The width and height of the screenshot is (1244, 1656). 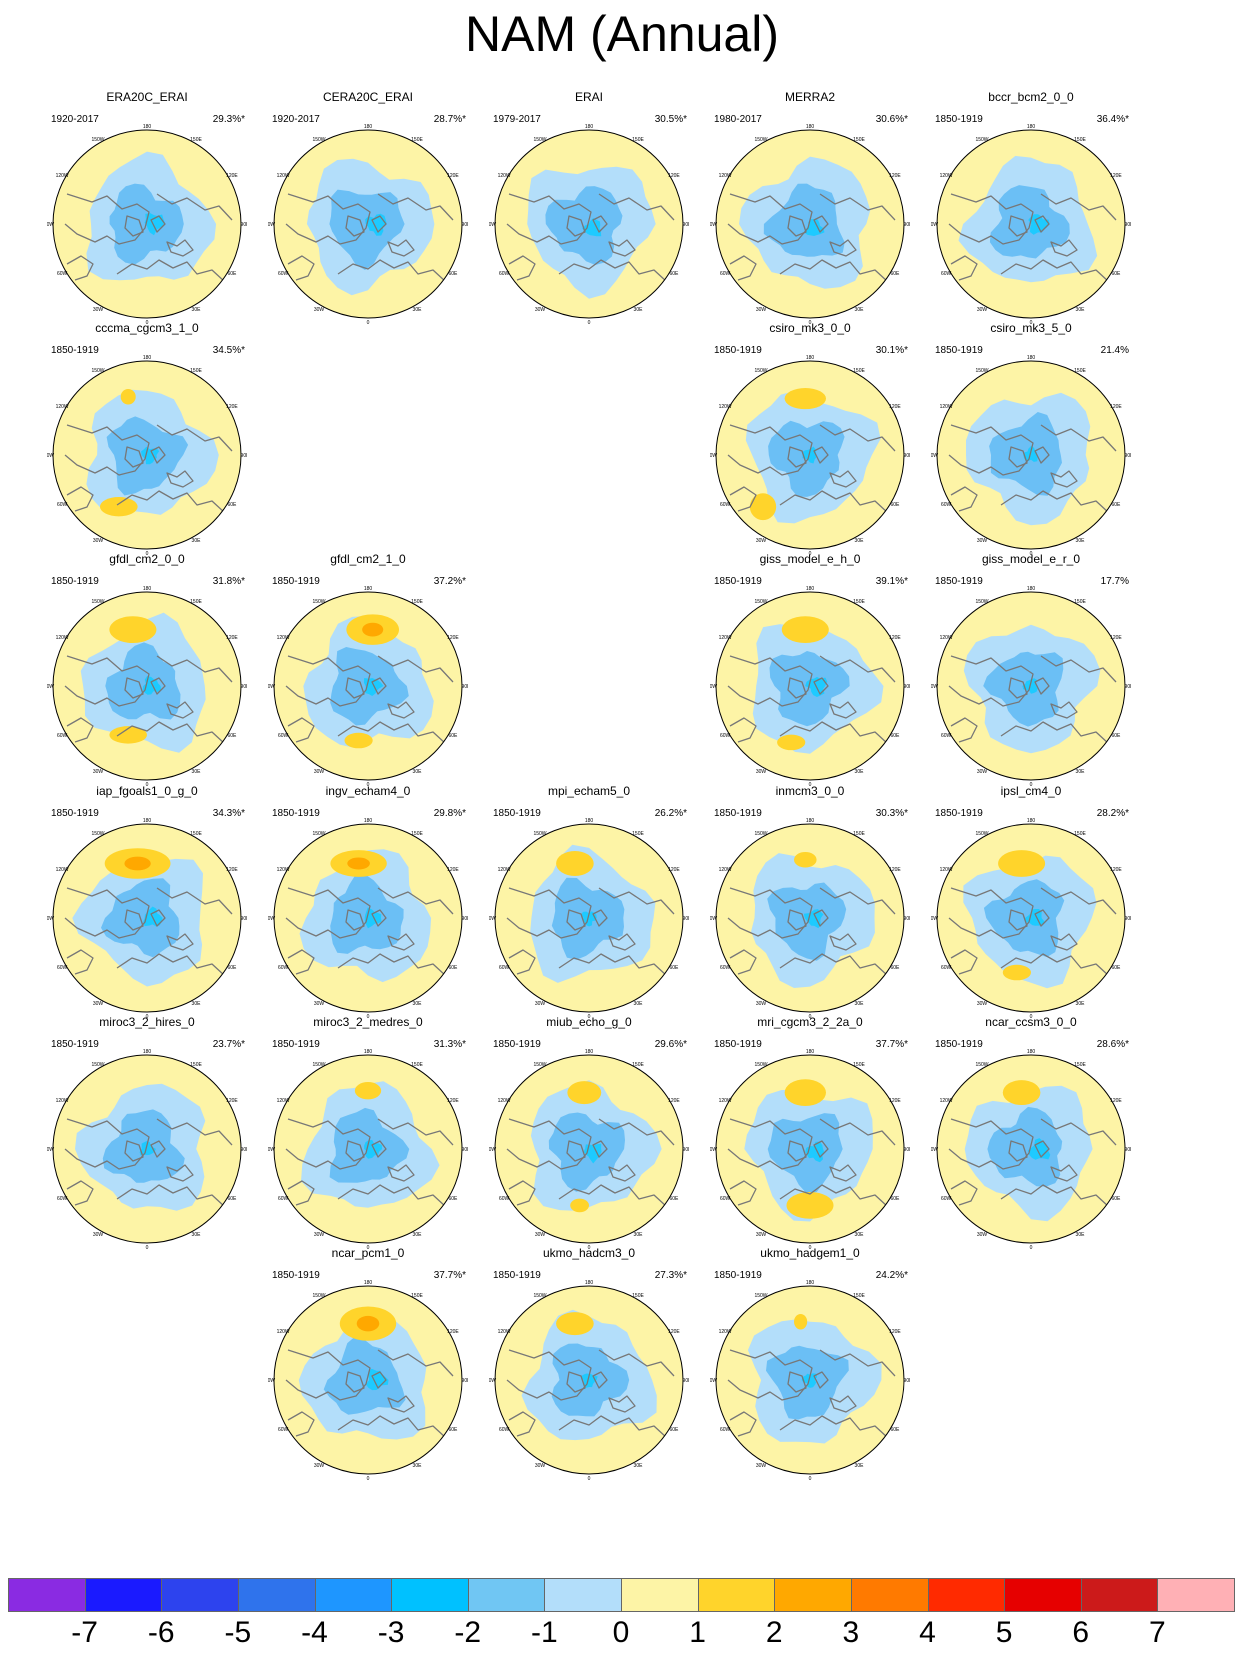 I want to click on panel-title: ukmo_hadgem1_0, so click(x=810, y=1253).